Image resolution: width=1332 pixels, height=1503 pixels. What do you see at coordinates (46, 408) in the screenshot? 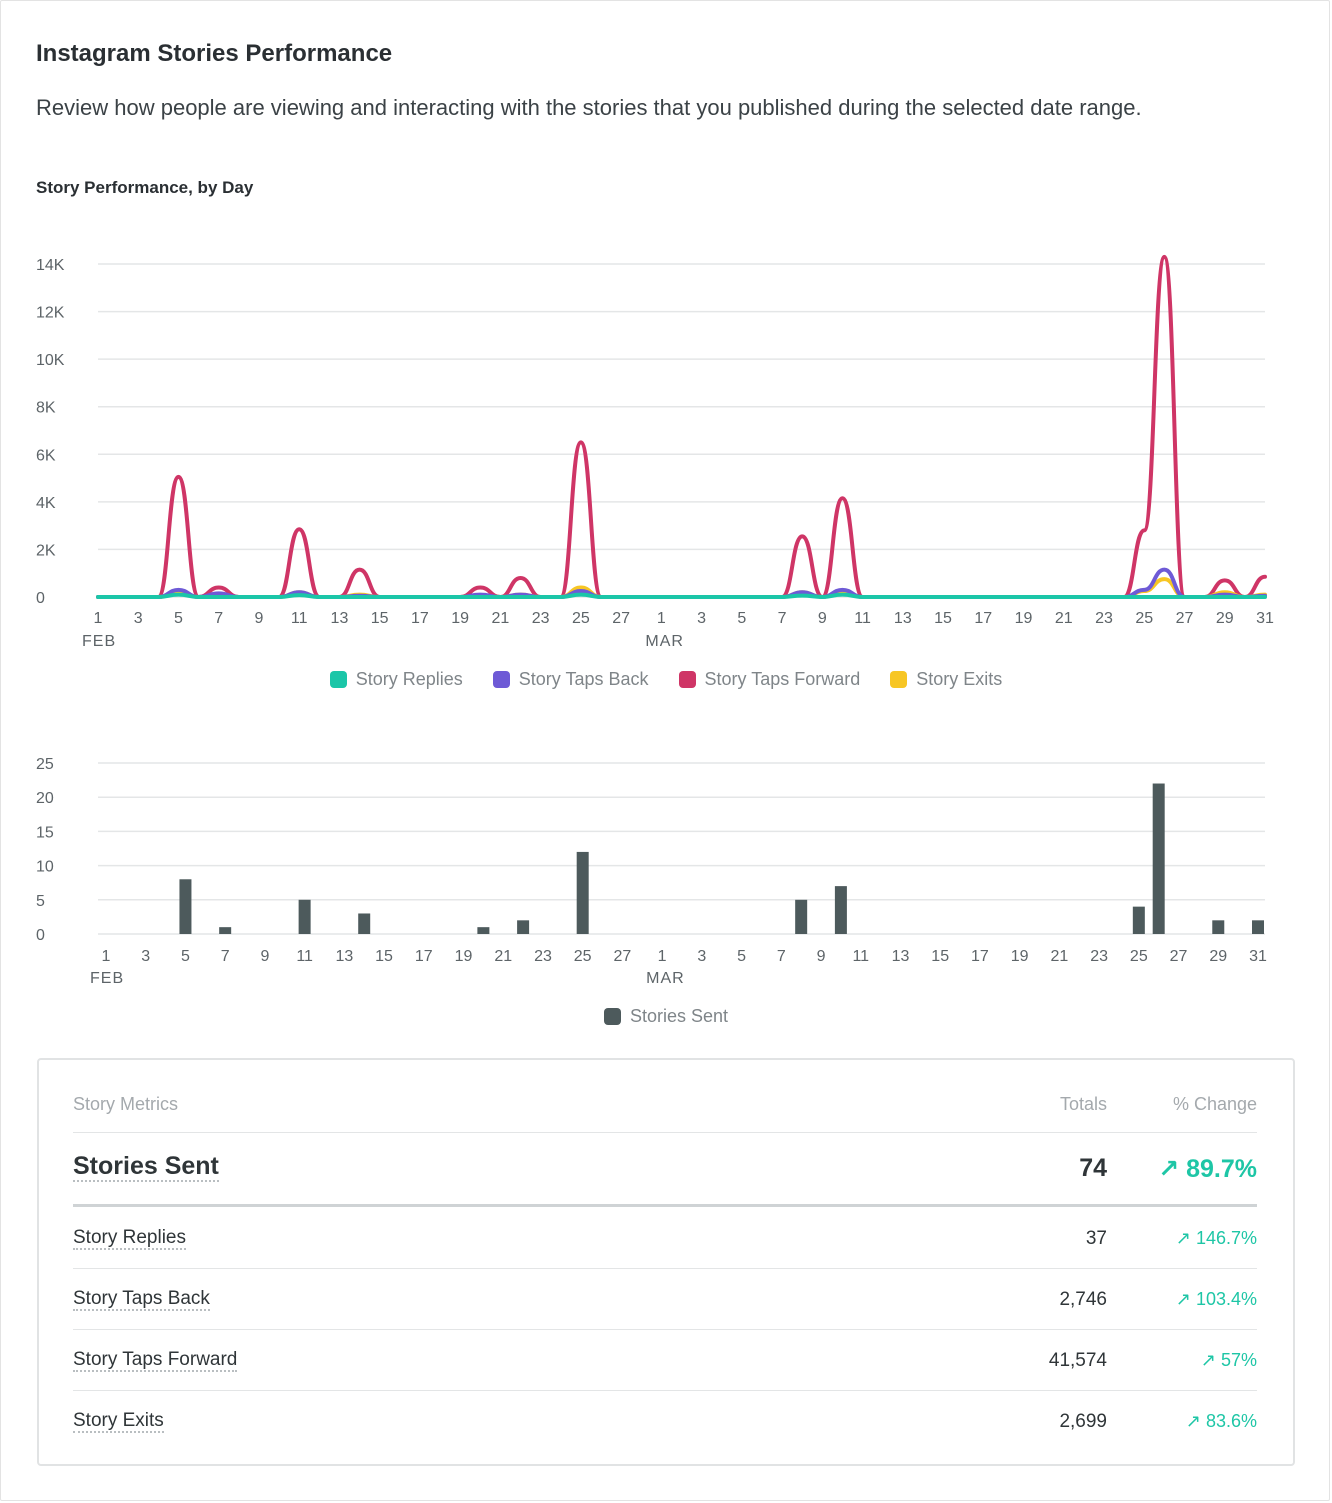
I see `line-chart-y-tick: 8K` at bounding box center [46, 408].